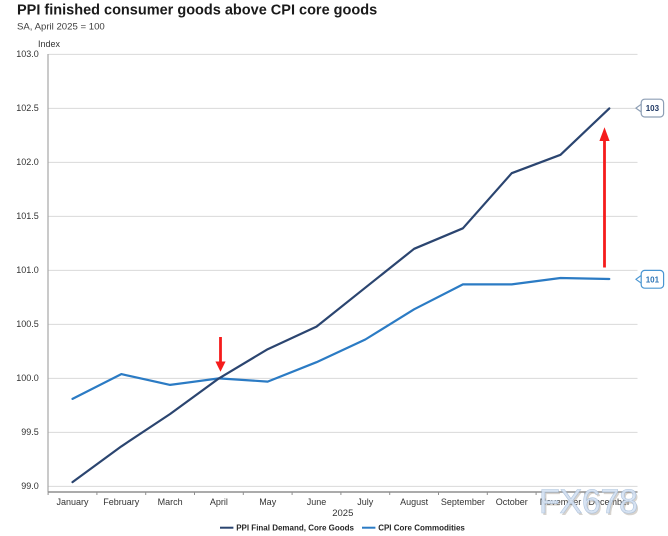  What do you see at coordinates (27, 108) in the screenshot?
I see `svg-text: 102.5` at bounding box center [27, 108].